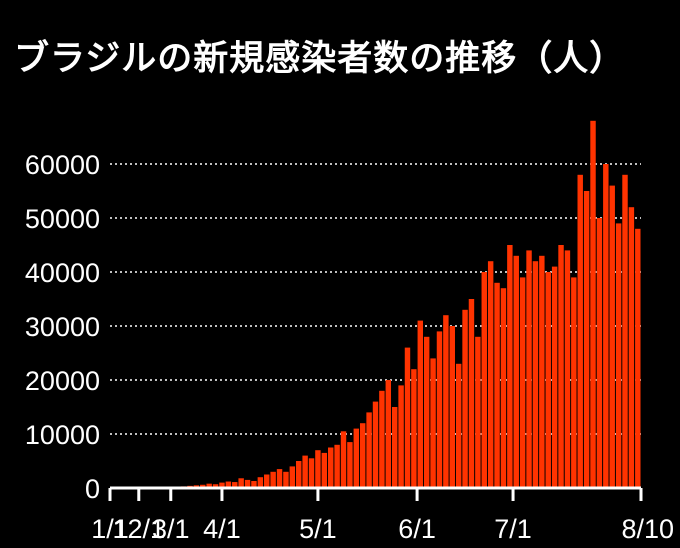 Image resolution: width=680 pixels, height=548 pixels. I want to click on chart-title: ブラジルの新規感染者数の推移（人）, so click(320, 59).